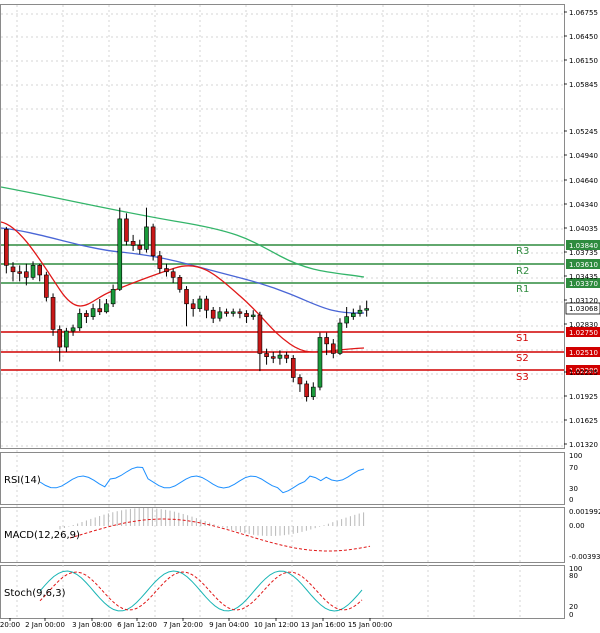 The image size is (600, 633). Describe the element at coordinates (583, 181) in the screenshot. I see `price-axis-label: 1.04640` at that location.